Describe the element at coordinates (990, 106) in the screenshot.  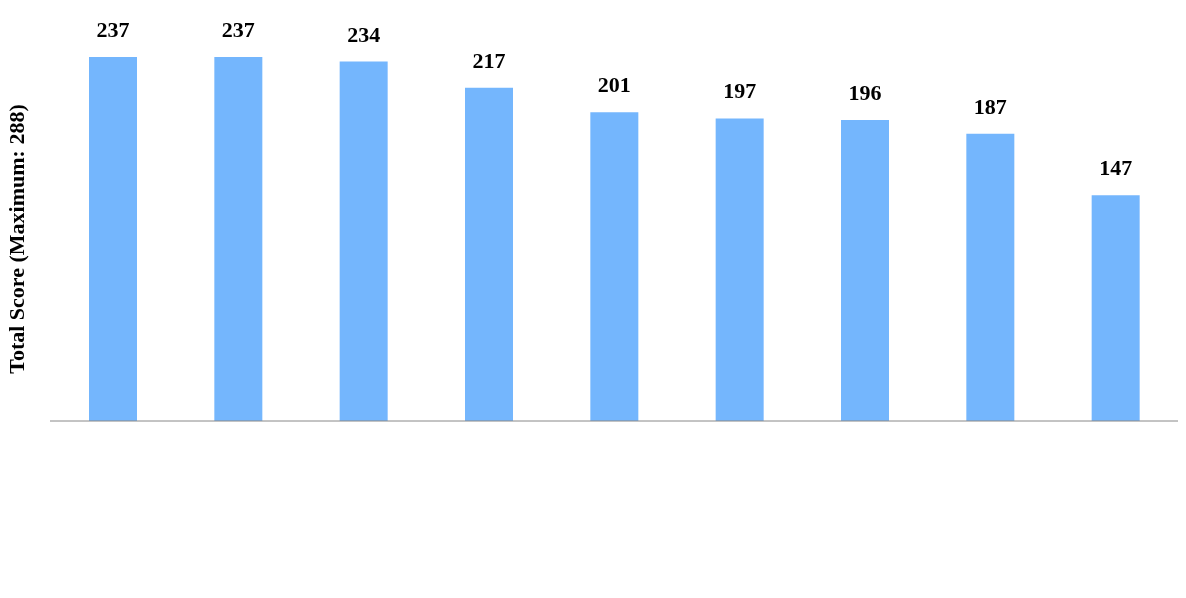
I see `data-label: 187` at that location.